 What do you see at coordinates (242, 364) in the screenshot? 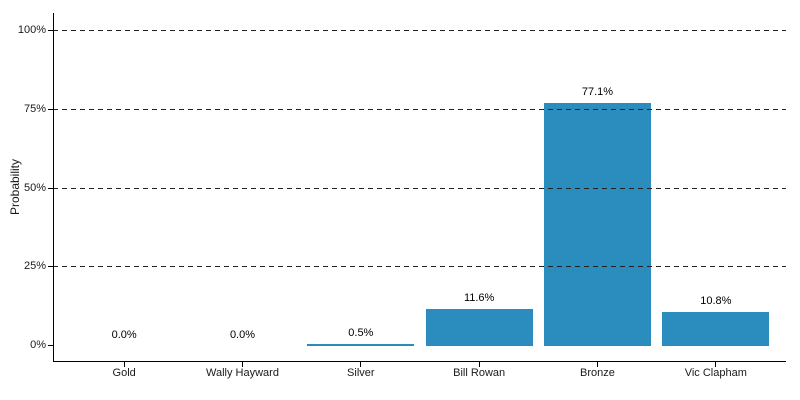
I see `x-tick-wally-hayward` at bounding box center [242, 364].